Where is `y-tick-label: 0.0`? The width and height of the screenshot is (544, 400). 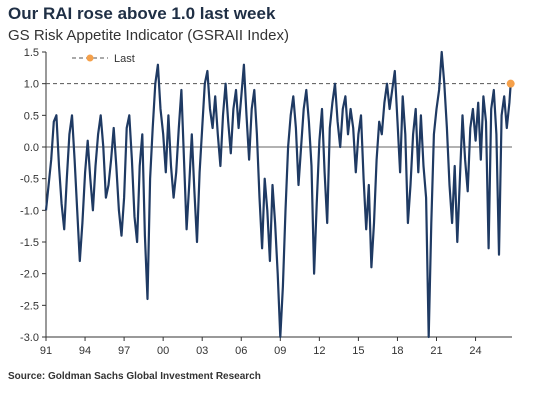 y-tick-label: 0.0 is located at coordinates (31, 148).